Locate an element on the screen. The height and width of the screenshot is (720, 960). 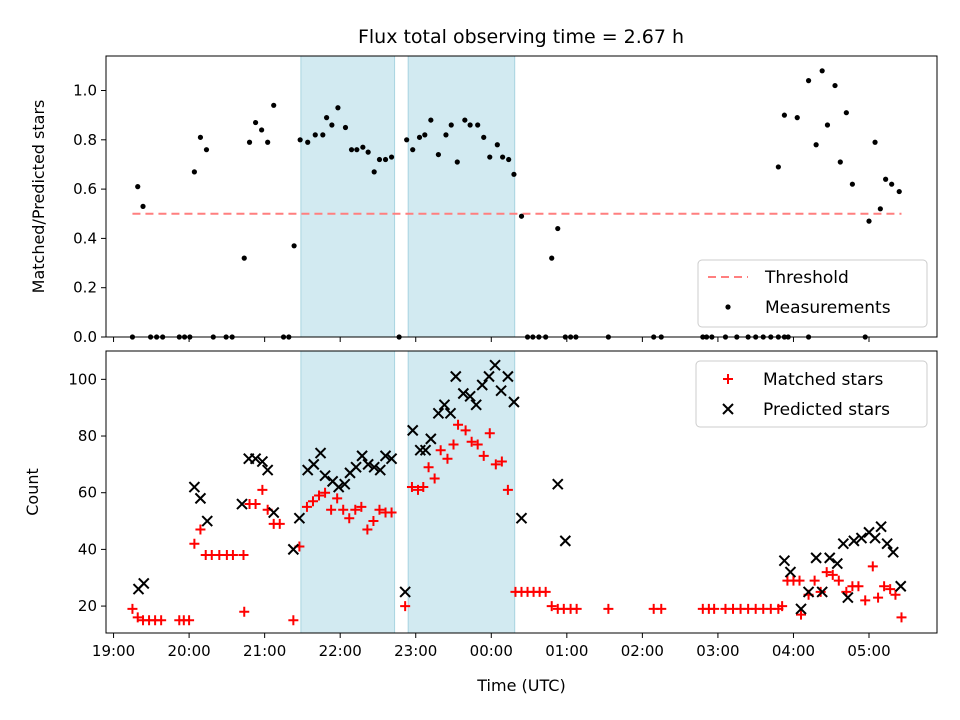
x-tick-label: 00:00 is located at coordinates (491, 651).